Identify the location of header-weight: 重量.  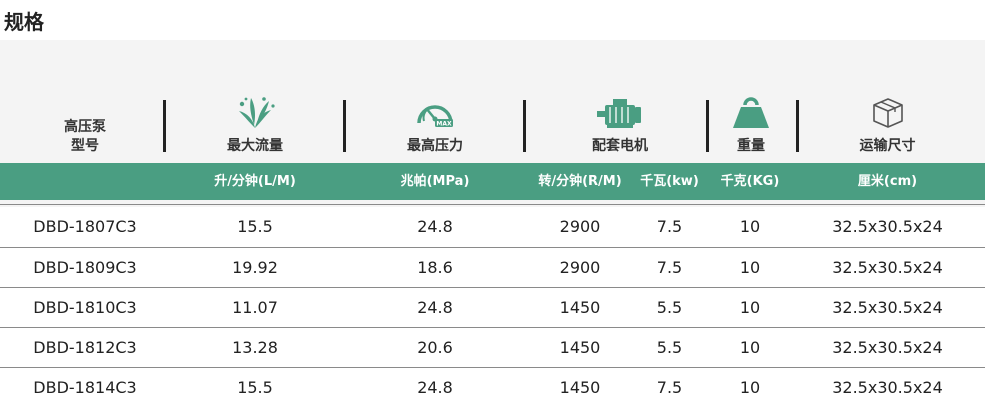
(751, 124).